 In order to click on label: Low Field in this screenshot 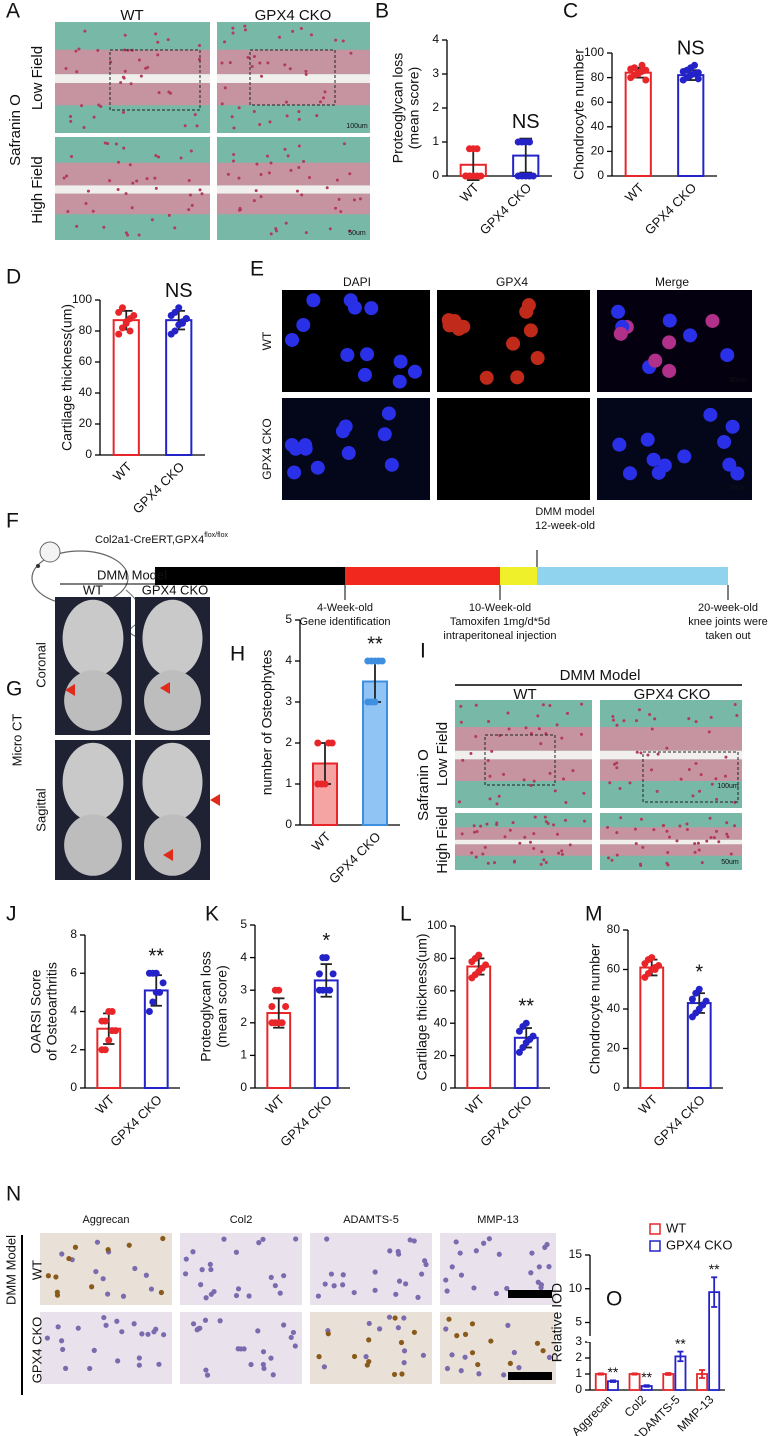, I will do `click(37, 78)`.